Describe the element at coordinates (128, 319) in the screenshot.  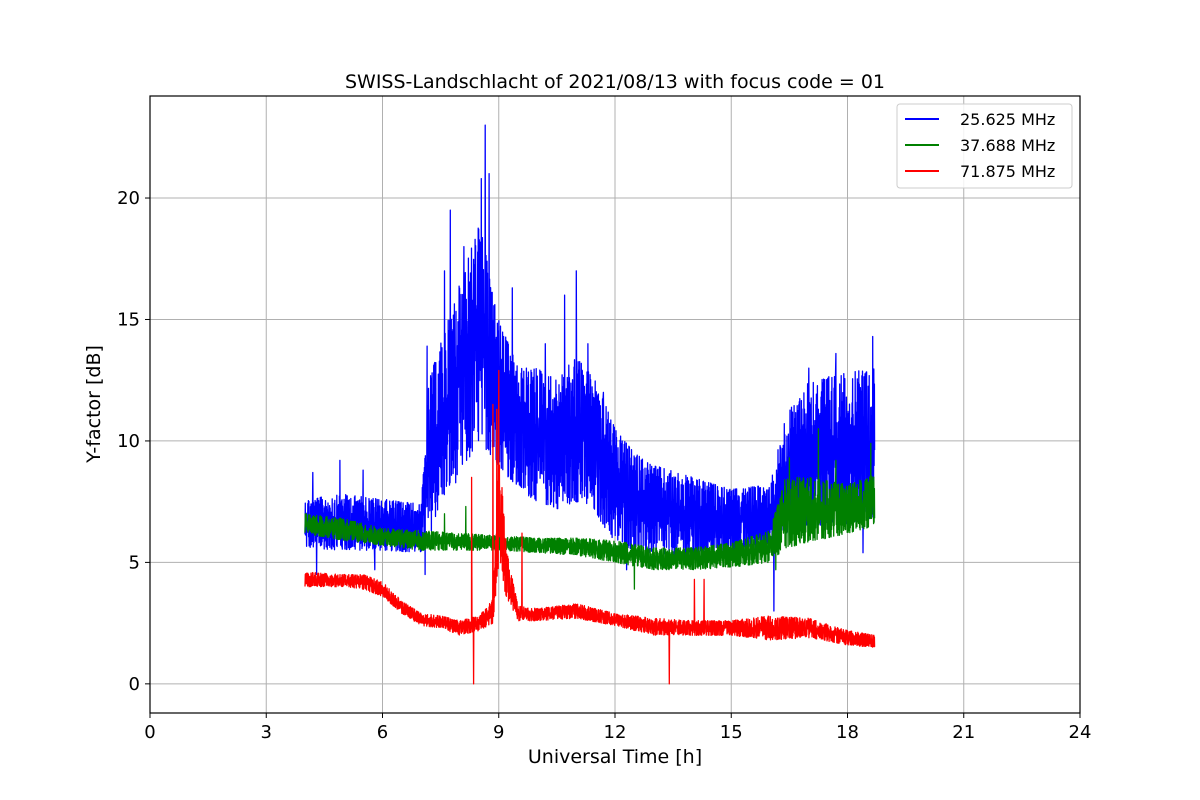
I see `y-tick-label: 15` at that location.